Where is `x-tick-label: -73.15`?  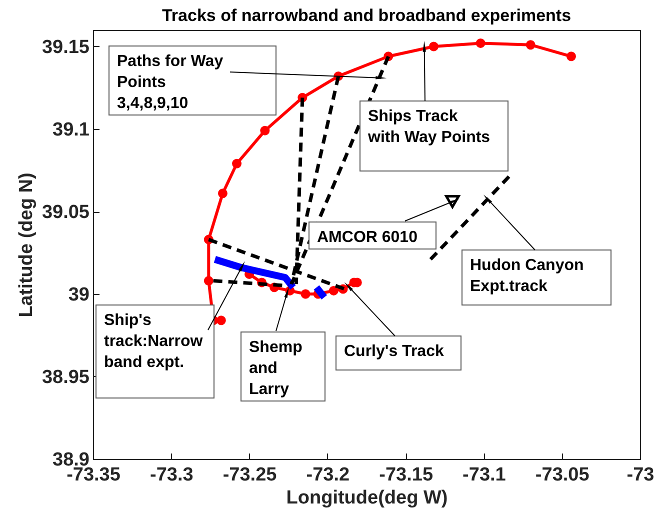 x-tick-label: -73.15 is located at coordinates (406, 475).